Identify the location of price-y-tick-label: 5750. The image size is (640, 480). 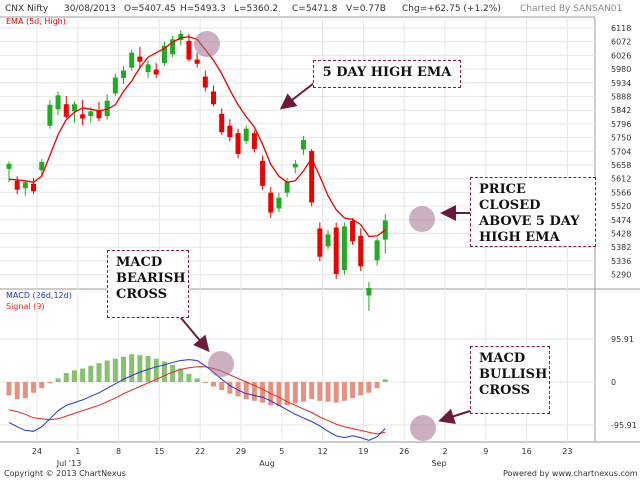
(621, 138).